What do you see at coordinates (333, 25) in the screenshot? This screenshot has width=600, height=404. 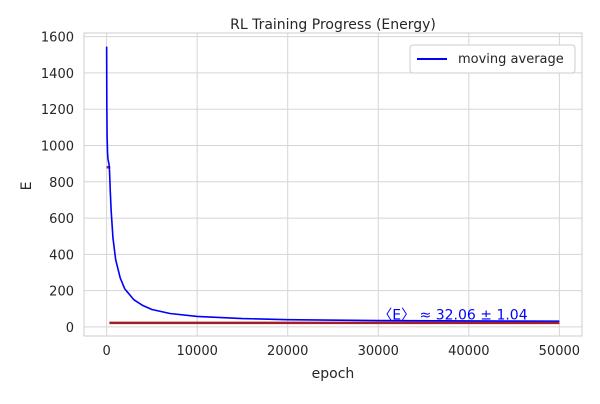 I see `chart-title: RL Training Progress (Energy)` at bounding box center [333, 25].